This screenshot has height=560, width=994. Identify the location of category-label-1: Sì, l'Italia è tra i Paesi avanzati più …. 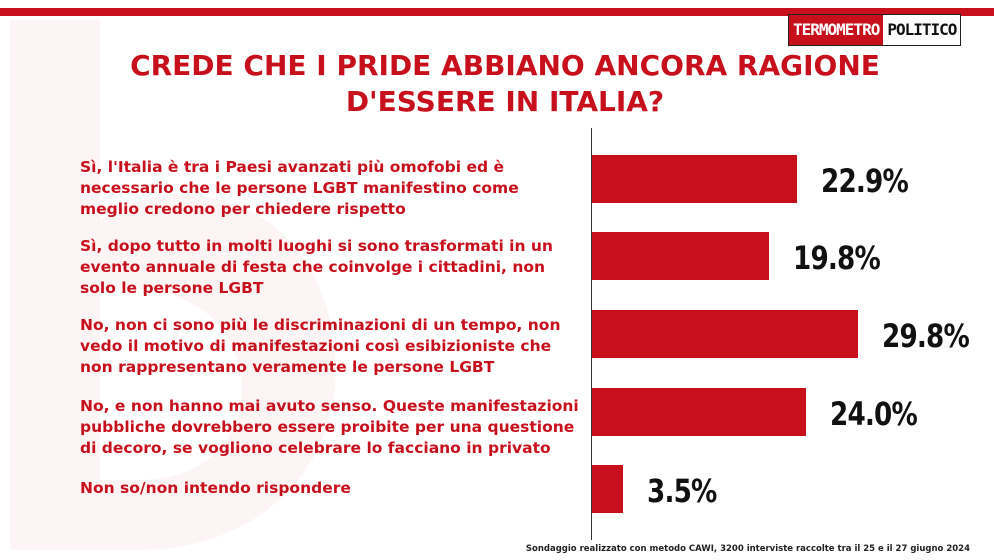
(299, 188).